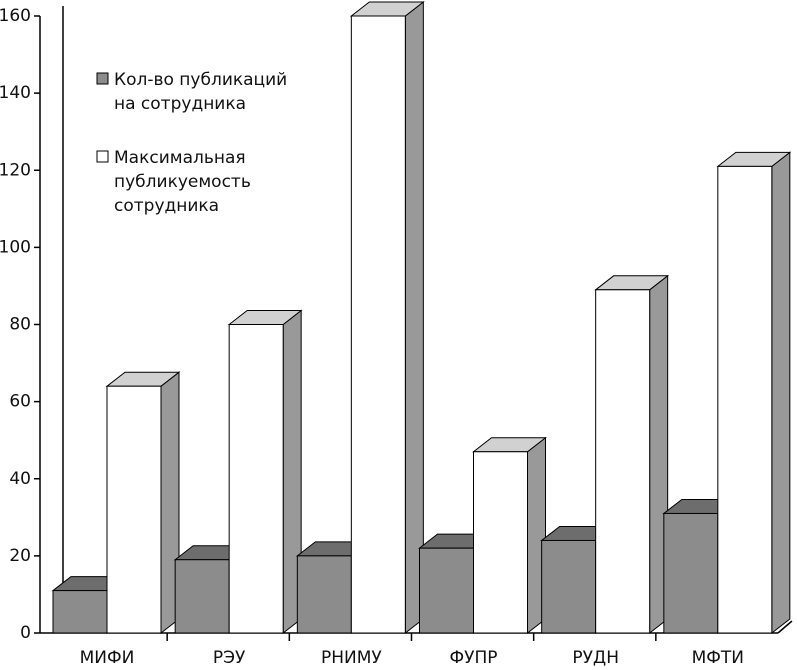 The width and height of the screenshot is (797, 670). Describe the element at coordinates (107, 658) in the screenshot. I see `x-tick-label: МИФИ` at that location.